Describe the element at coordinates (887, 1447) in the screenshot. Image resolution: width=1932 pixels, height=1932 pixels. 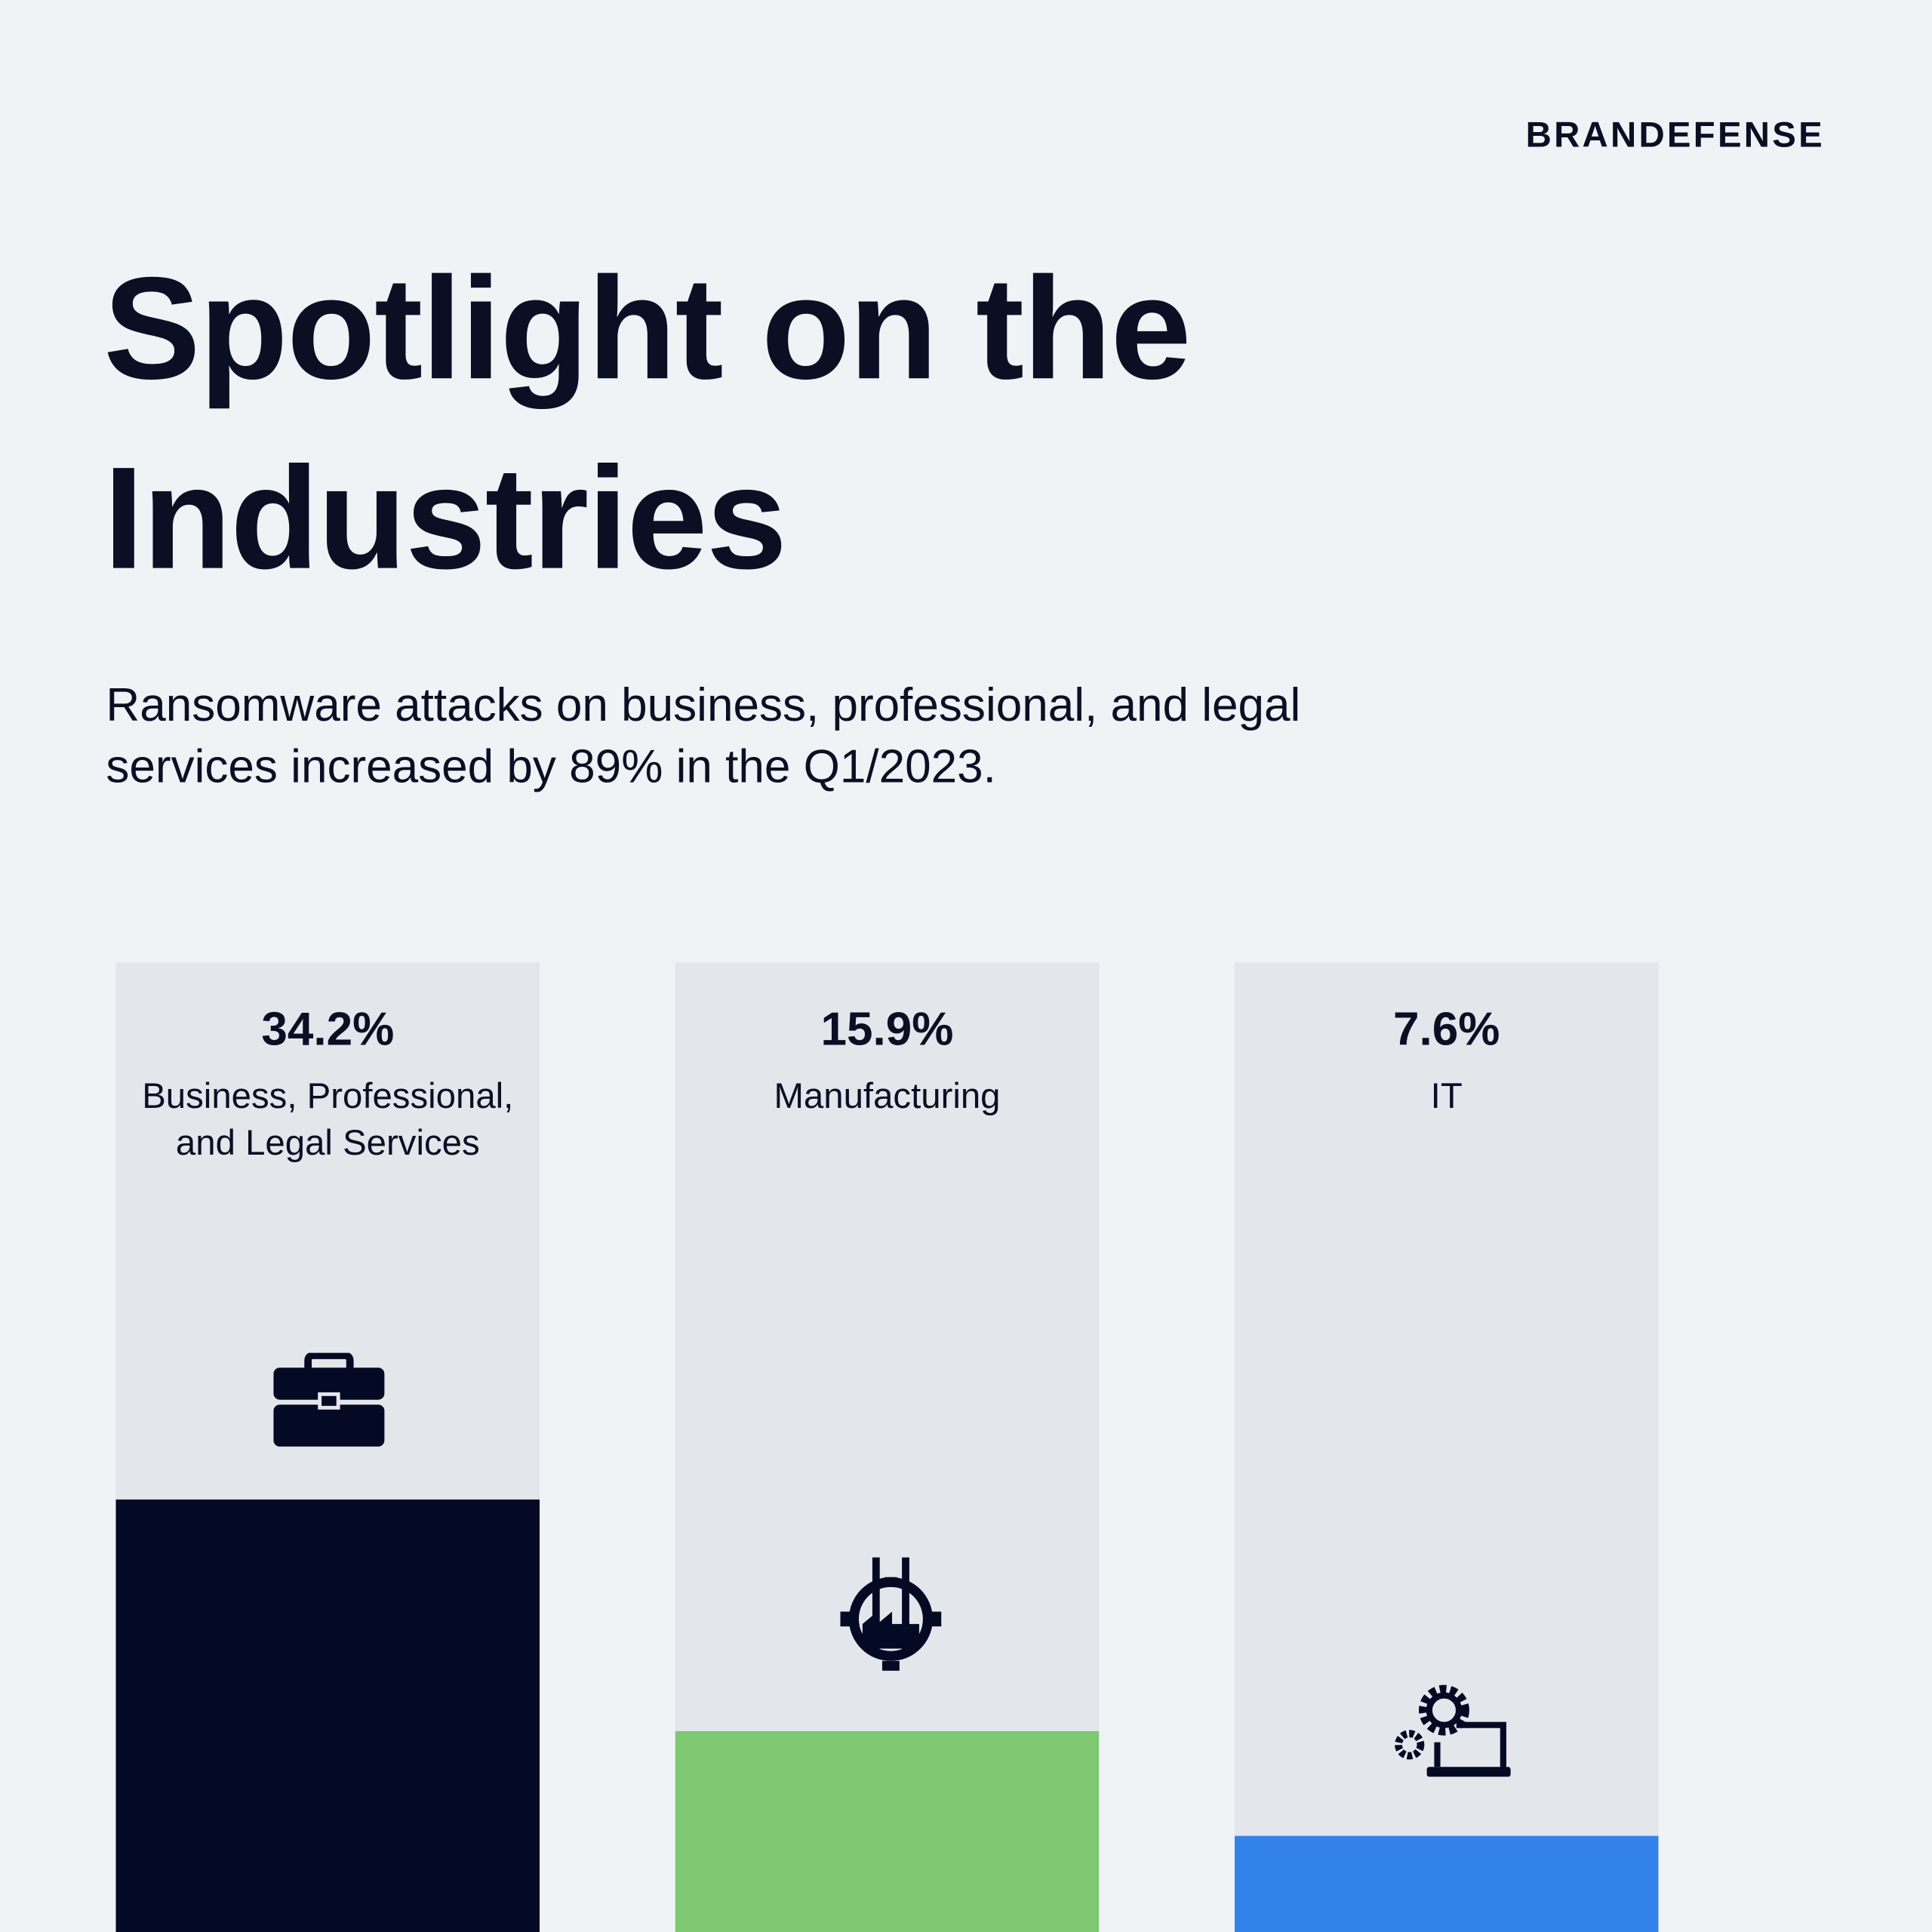
I see `bar-panel: 15.9% Manufacturing` at that location.